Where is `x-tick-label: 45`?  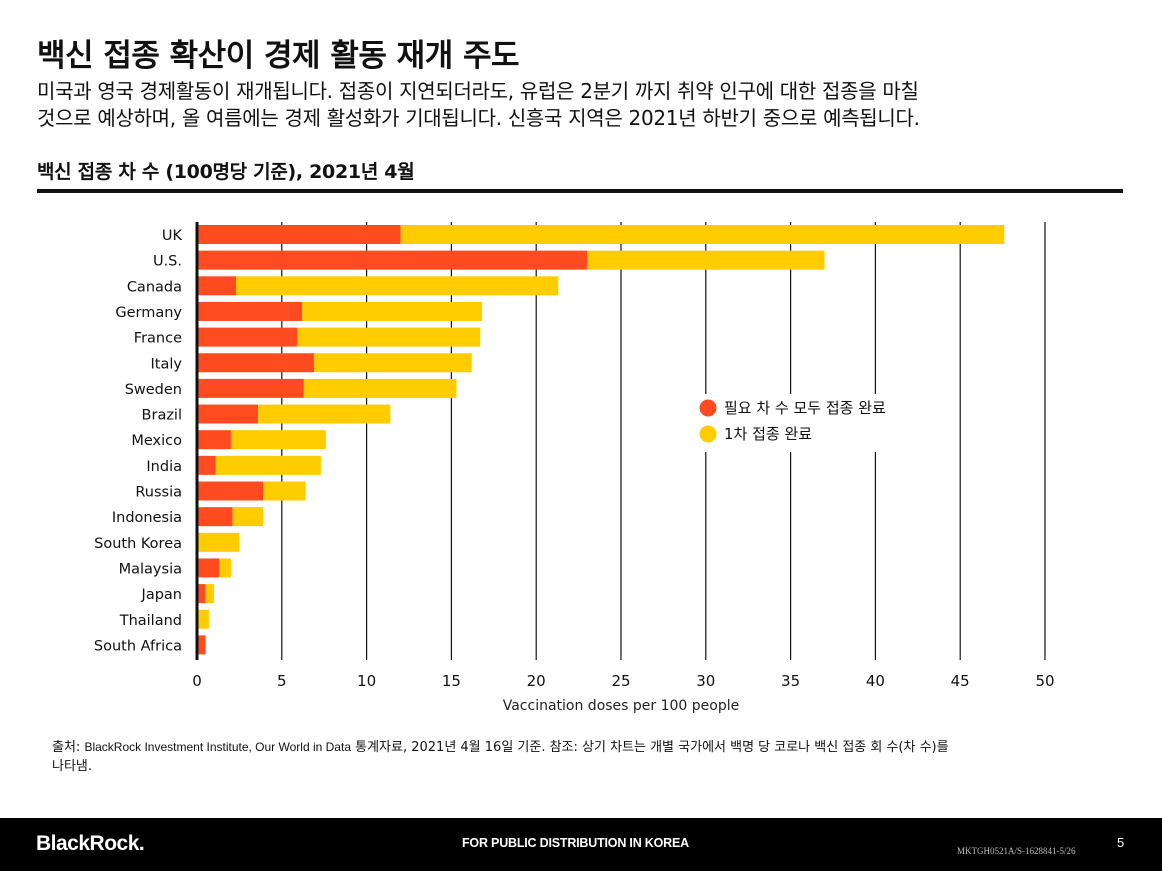
x-tick-label: 45 is located at coordinates (960, 681).